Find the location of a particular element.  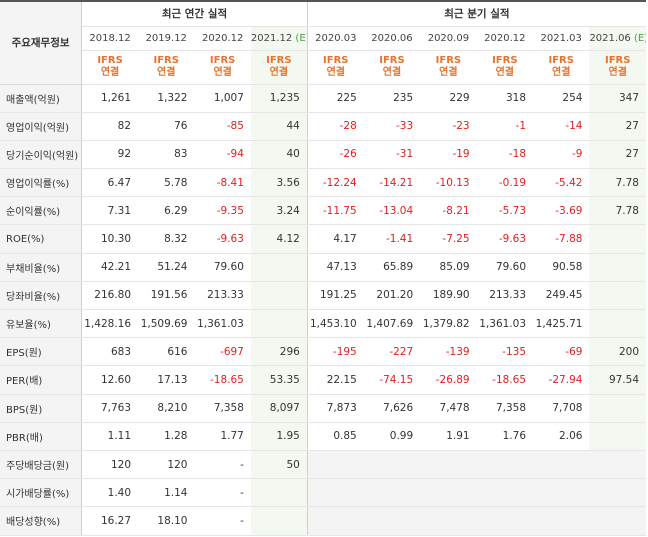

value-cell: 1,425.71 is located at coordinates (561, 324).